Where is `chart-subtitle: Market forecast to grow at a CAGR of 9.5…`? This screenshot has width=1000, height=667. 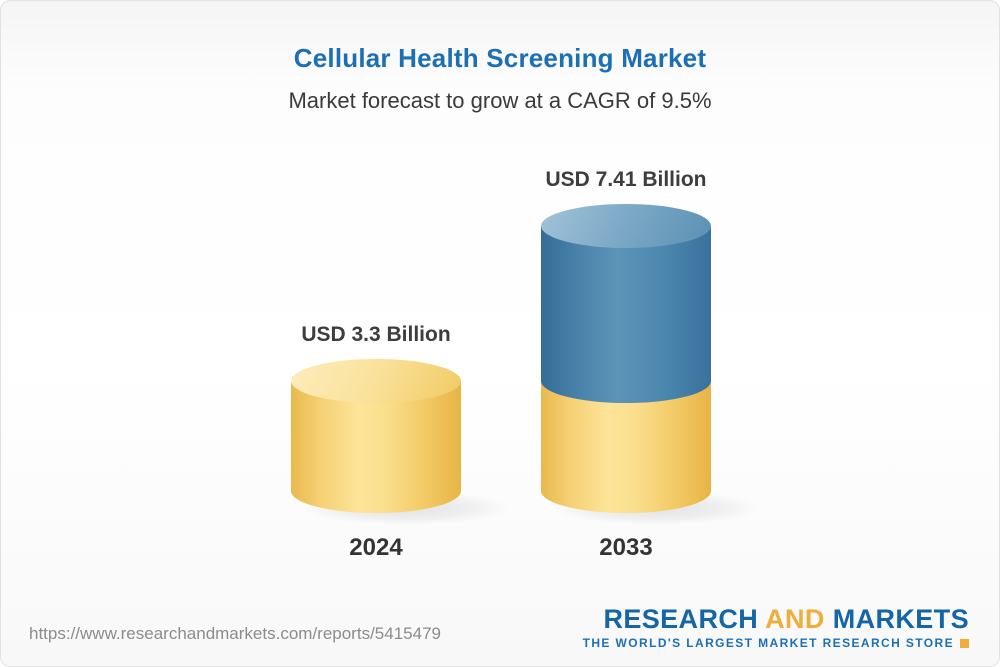
chart-subtitle: Market forecast to grow at a CAGR of 9.5… is located at coordinates (500, 100).